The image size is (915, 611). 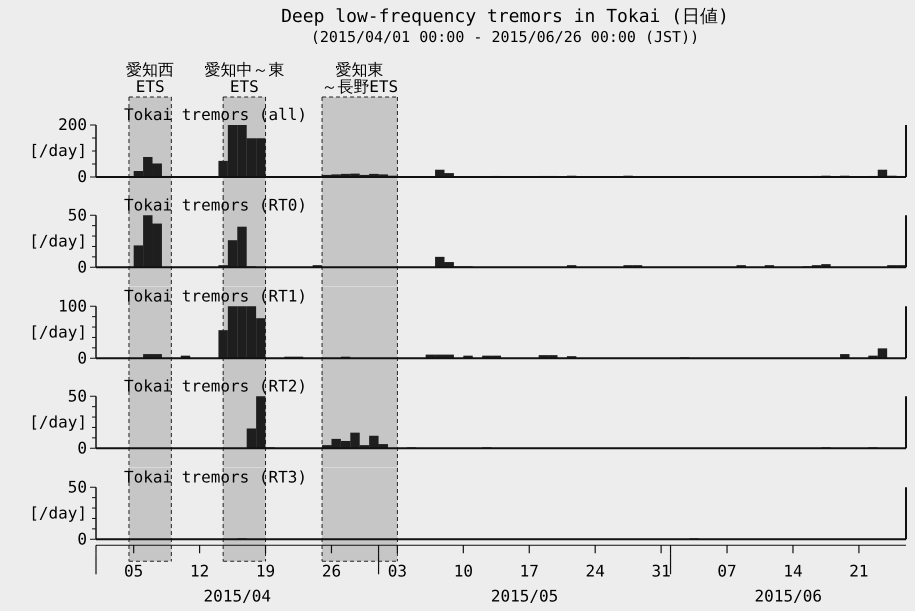 What do you see at coordinates (216, 295) in the screenshot?
I see `series-label: Tokai tremors (RT1)` at bounding box center [216, 295].